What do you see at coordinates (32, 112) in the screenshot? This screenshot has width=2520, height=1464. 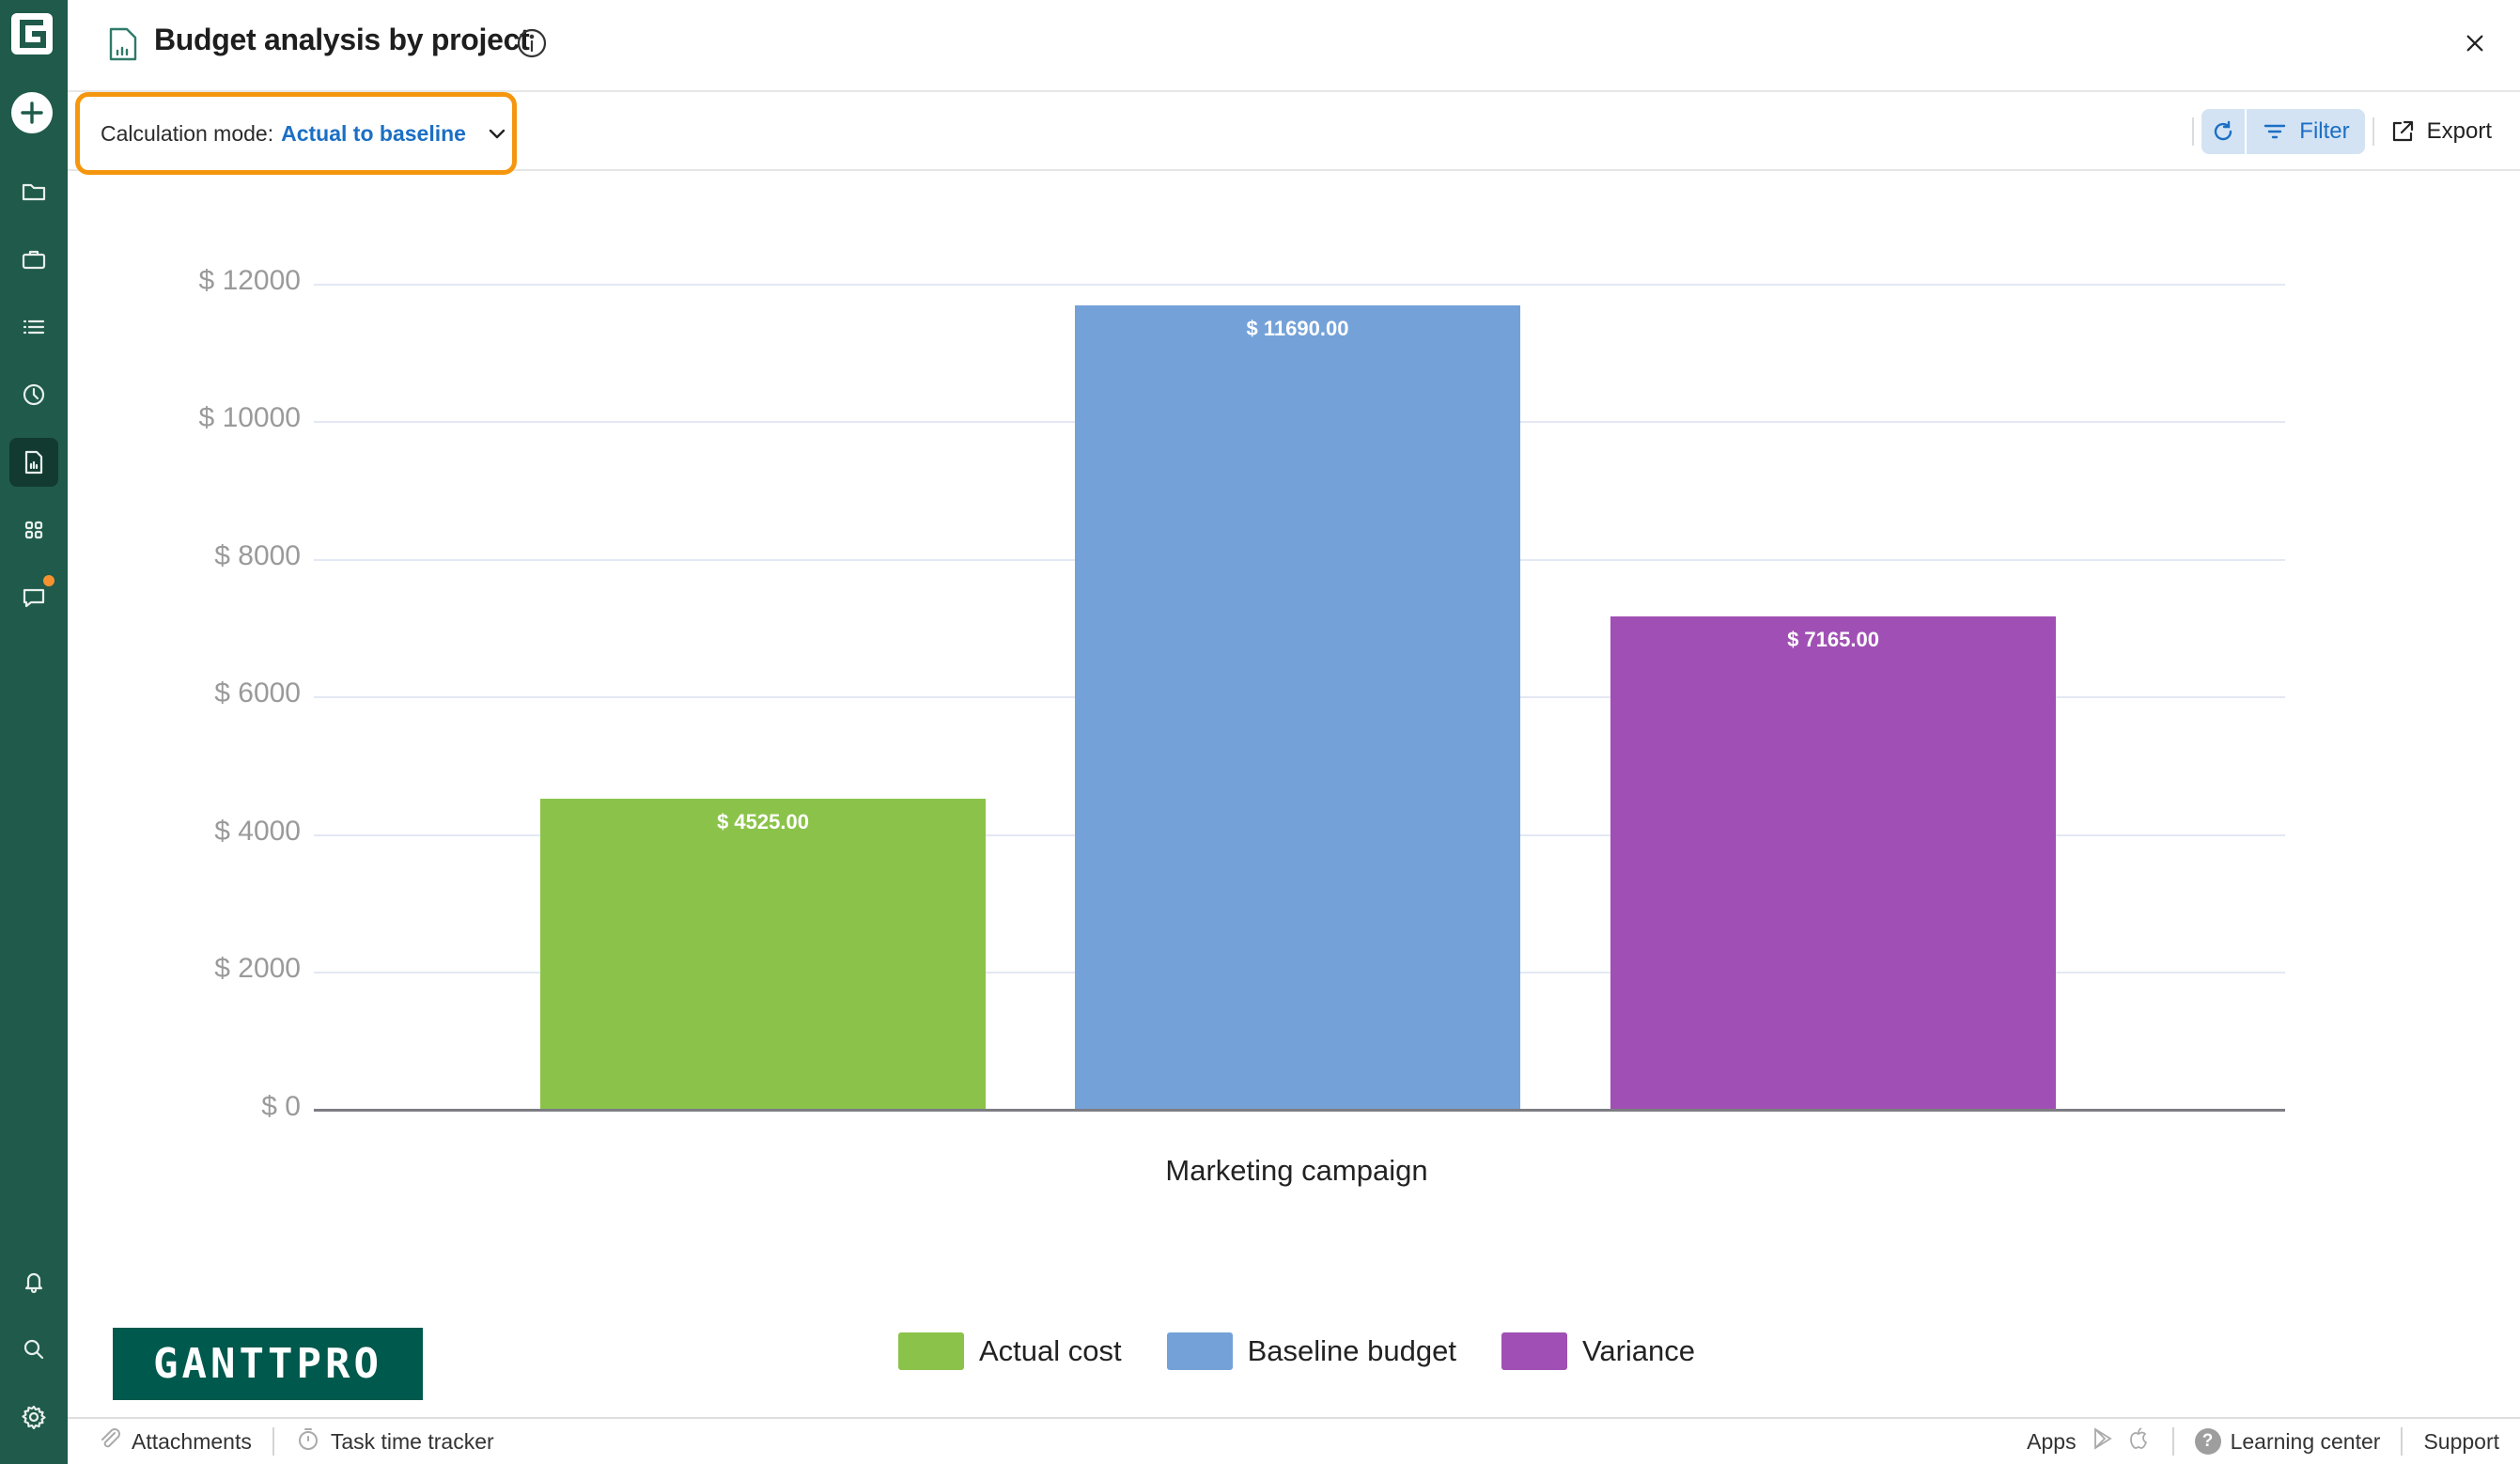 I see `add-button` at bounding box center [32, 112].